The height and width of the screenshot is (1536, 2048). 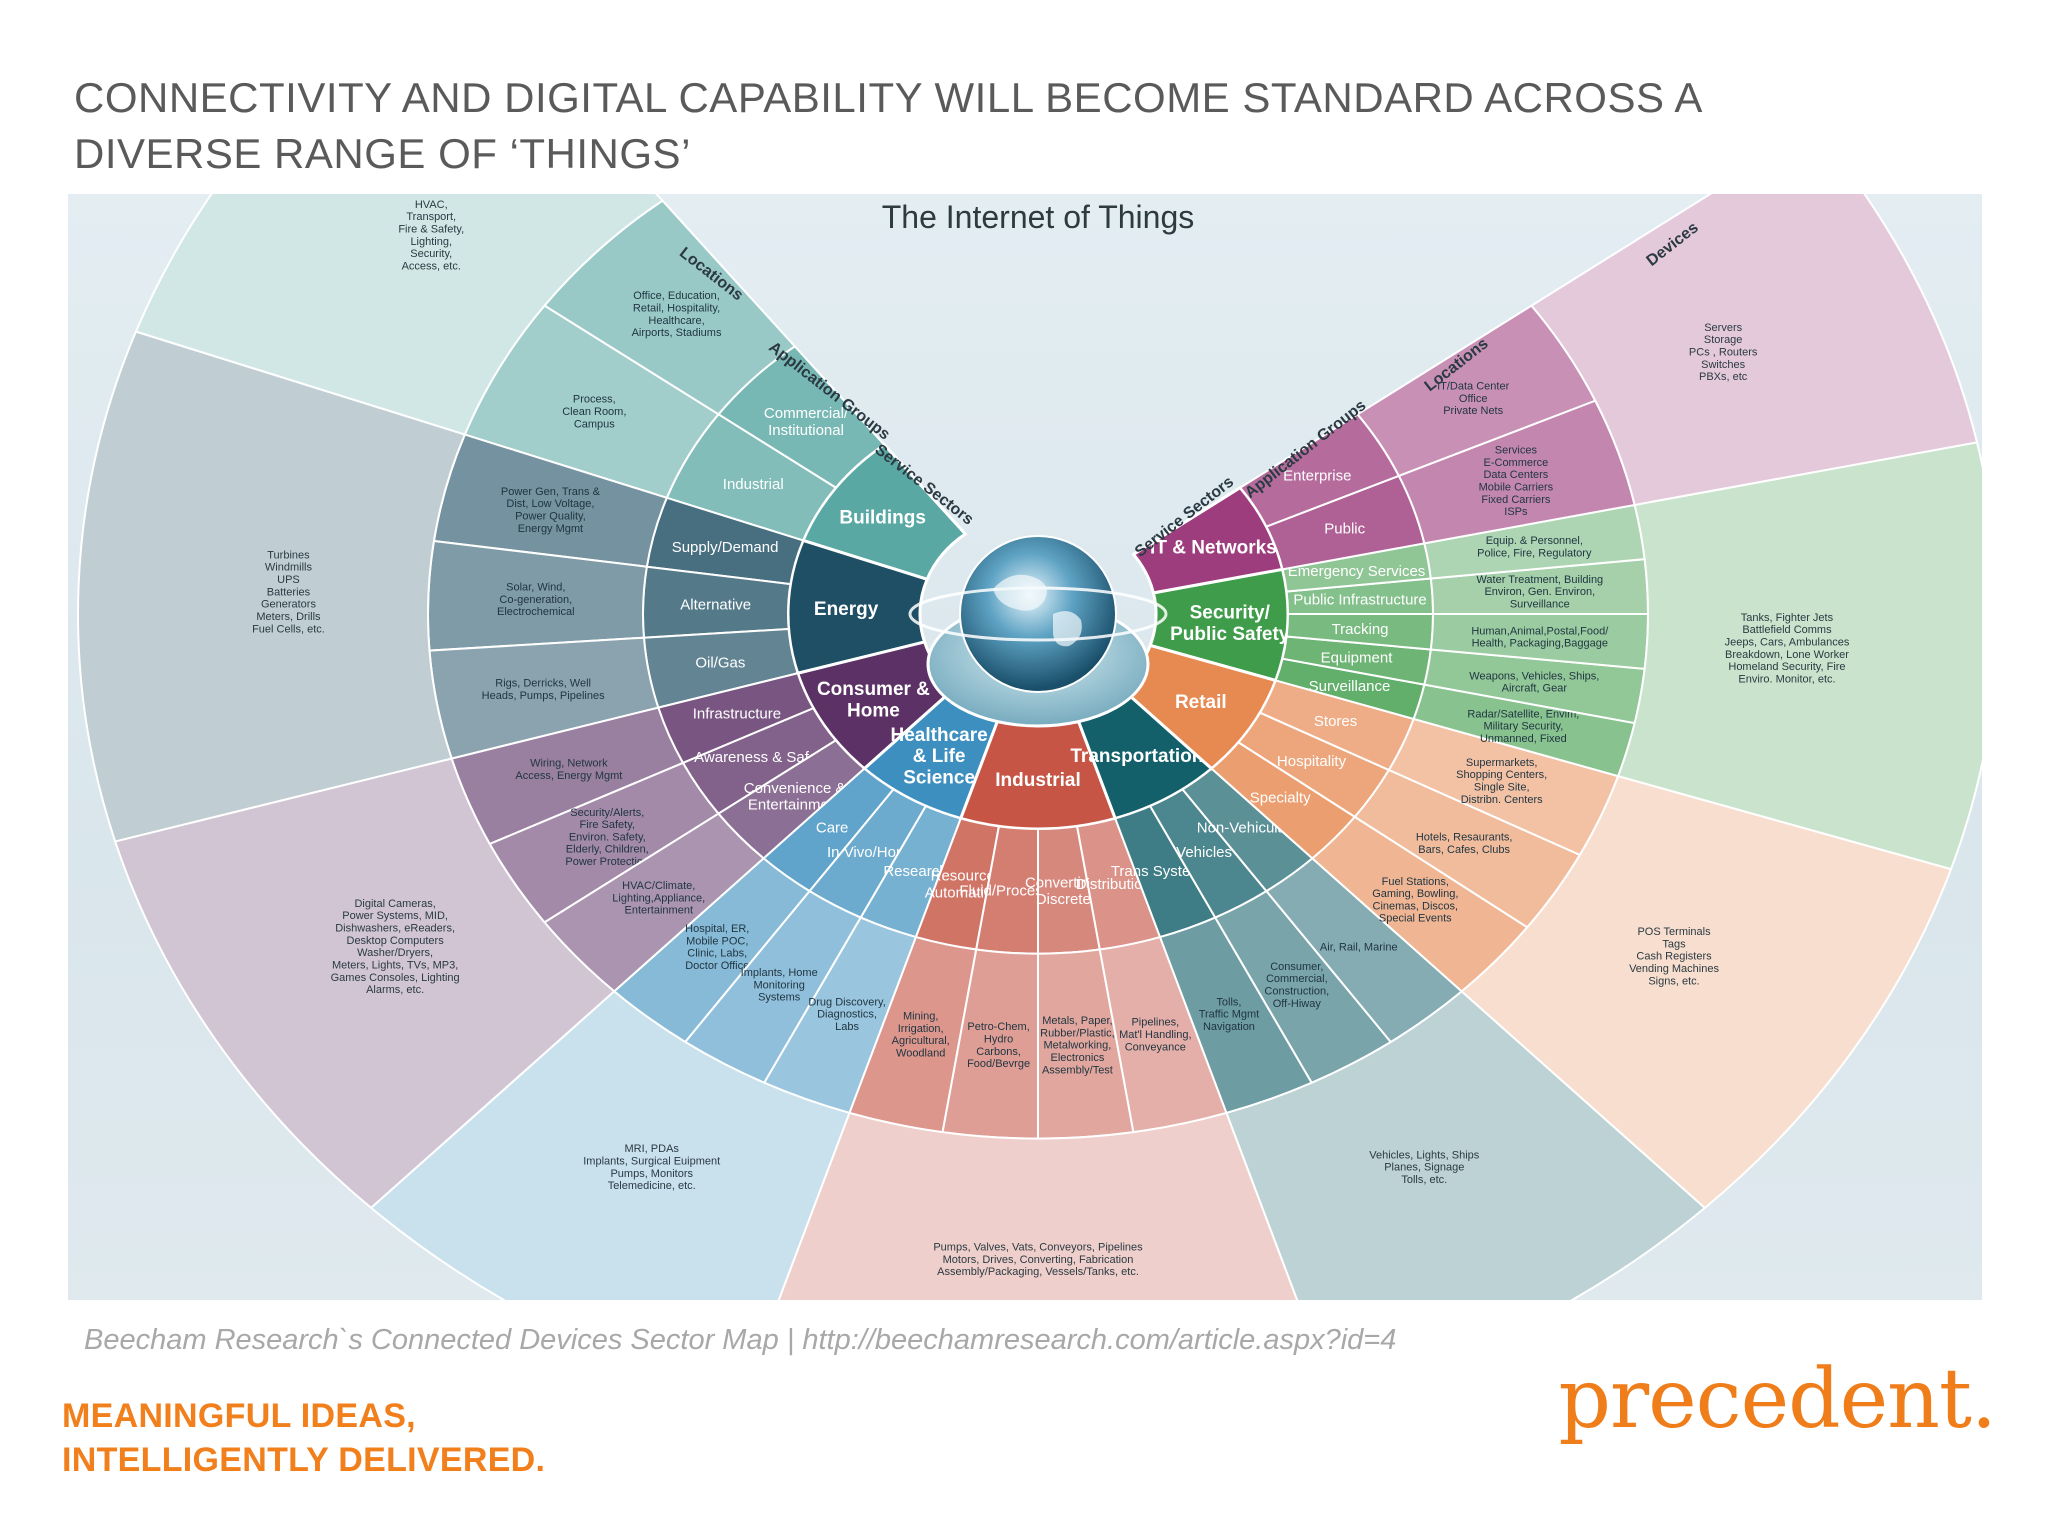 What do you see at coordinates (1230, 624) in the screenshot?
I see `sector-name-security: Security/Public Safety` at bounding box center [1230, 624].